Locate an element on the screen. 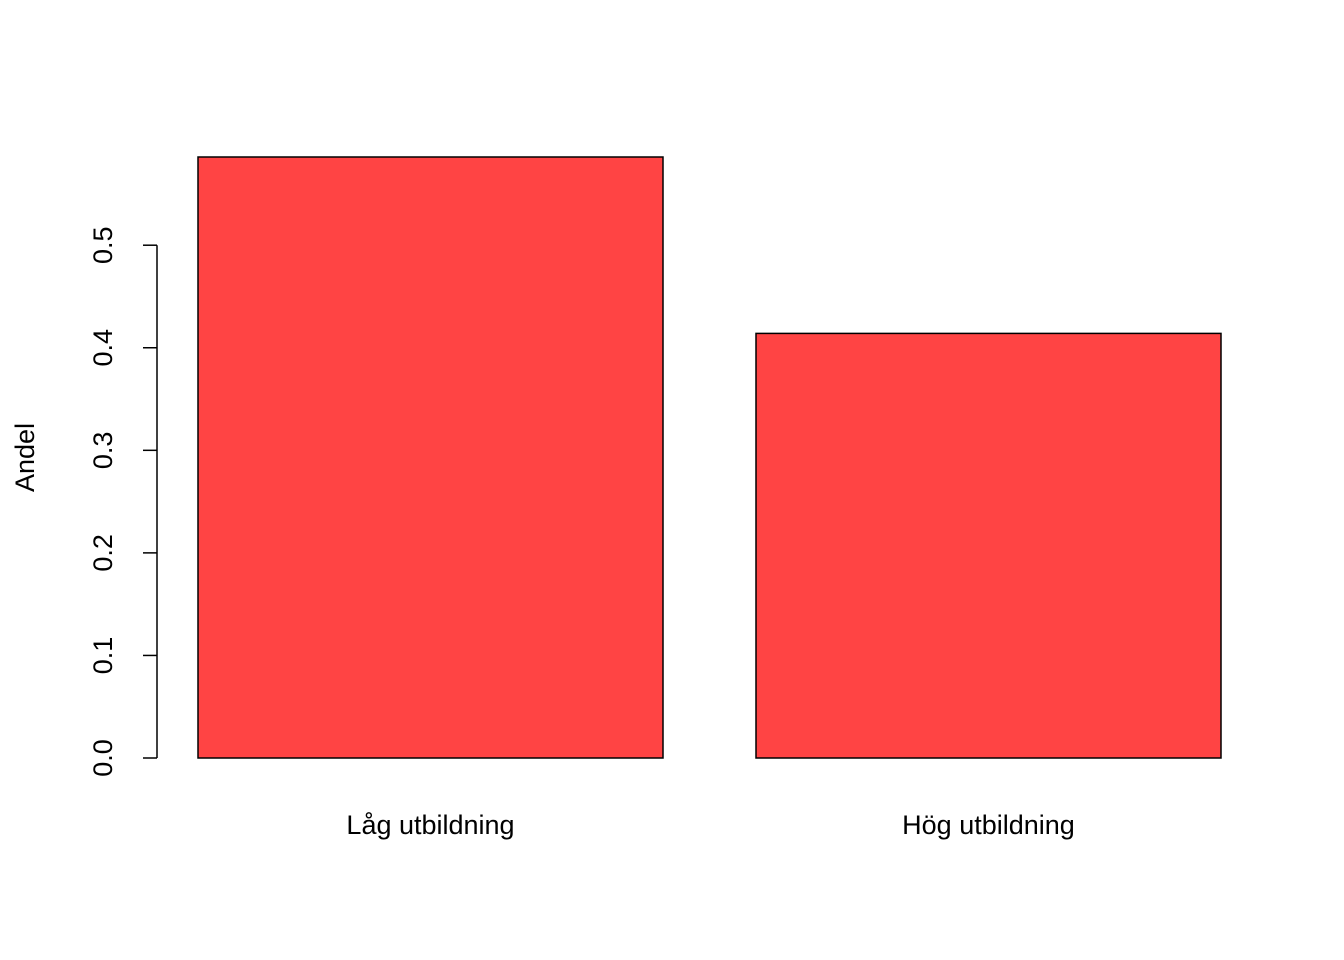  y-axis-title: Andel is located at coordinates (25, 457).